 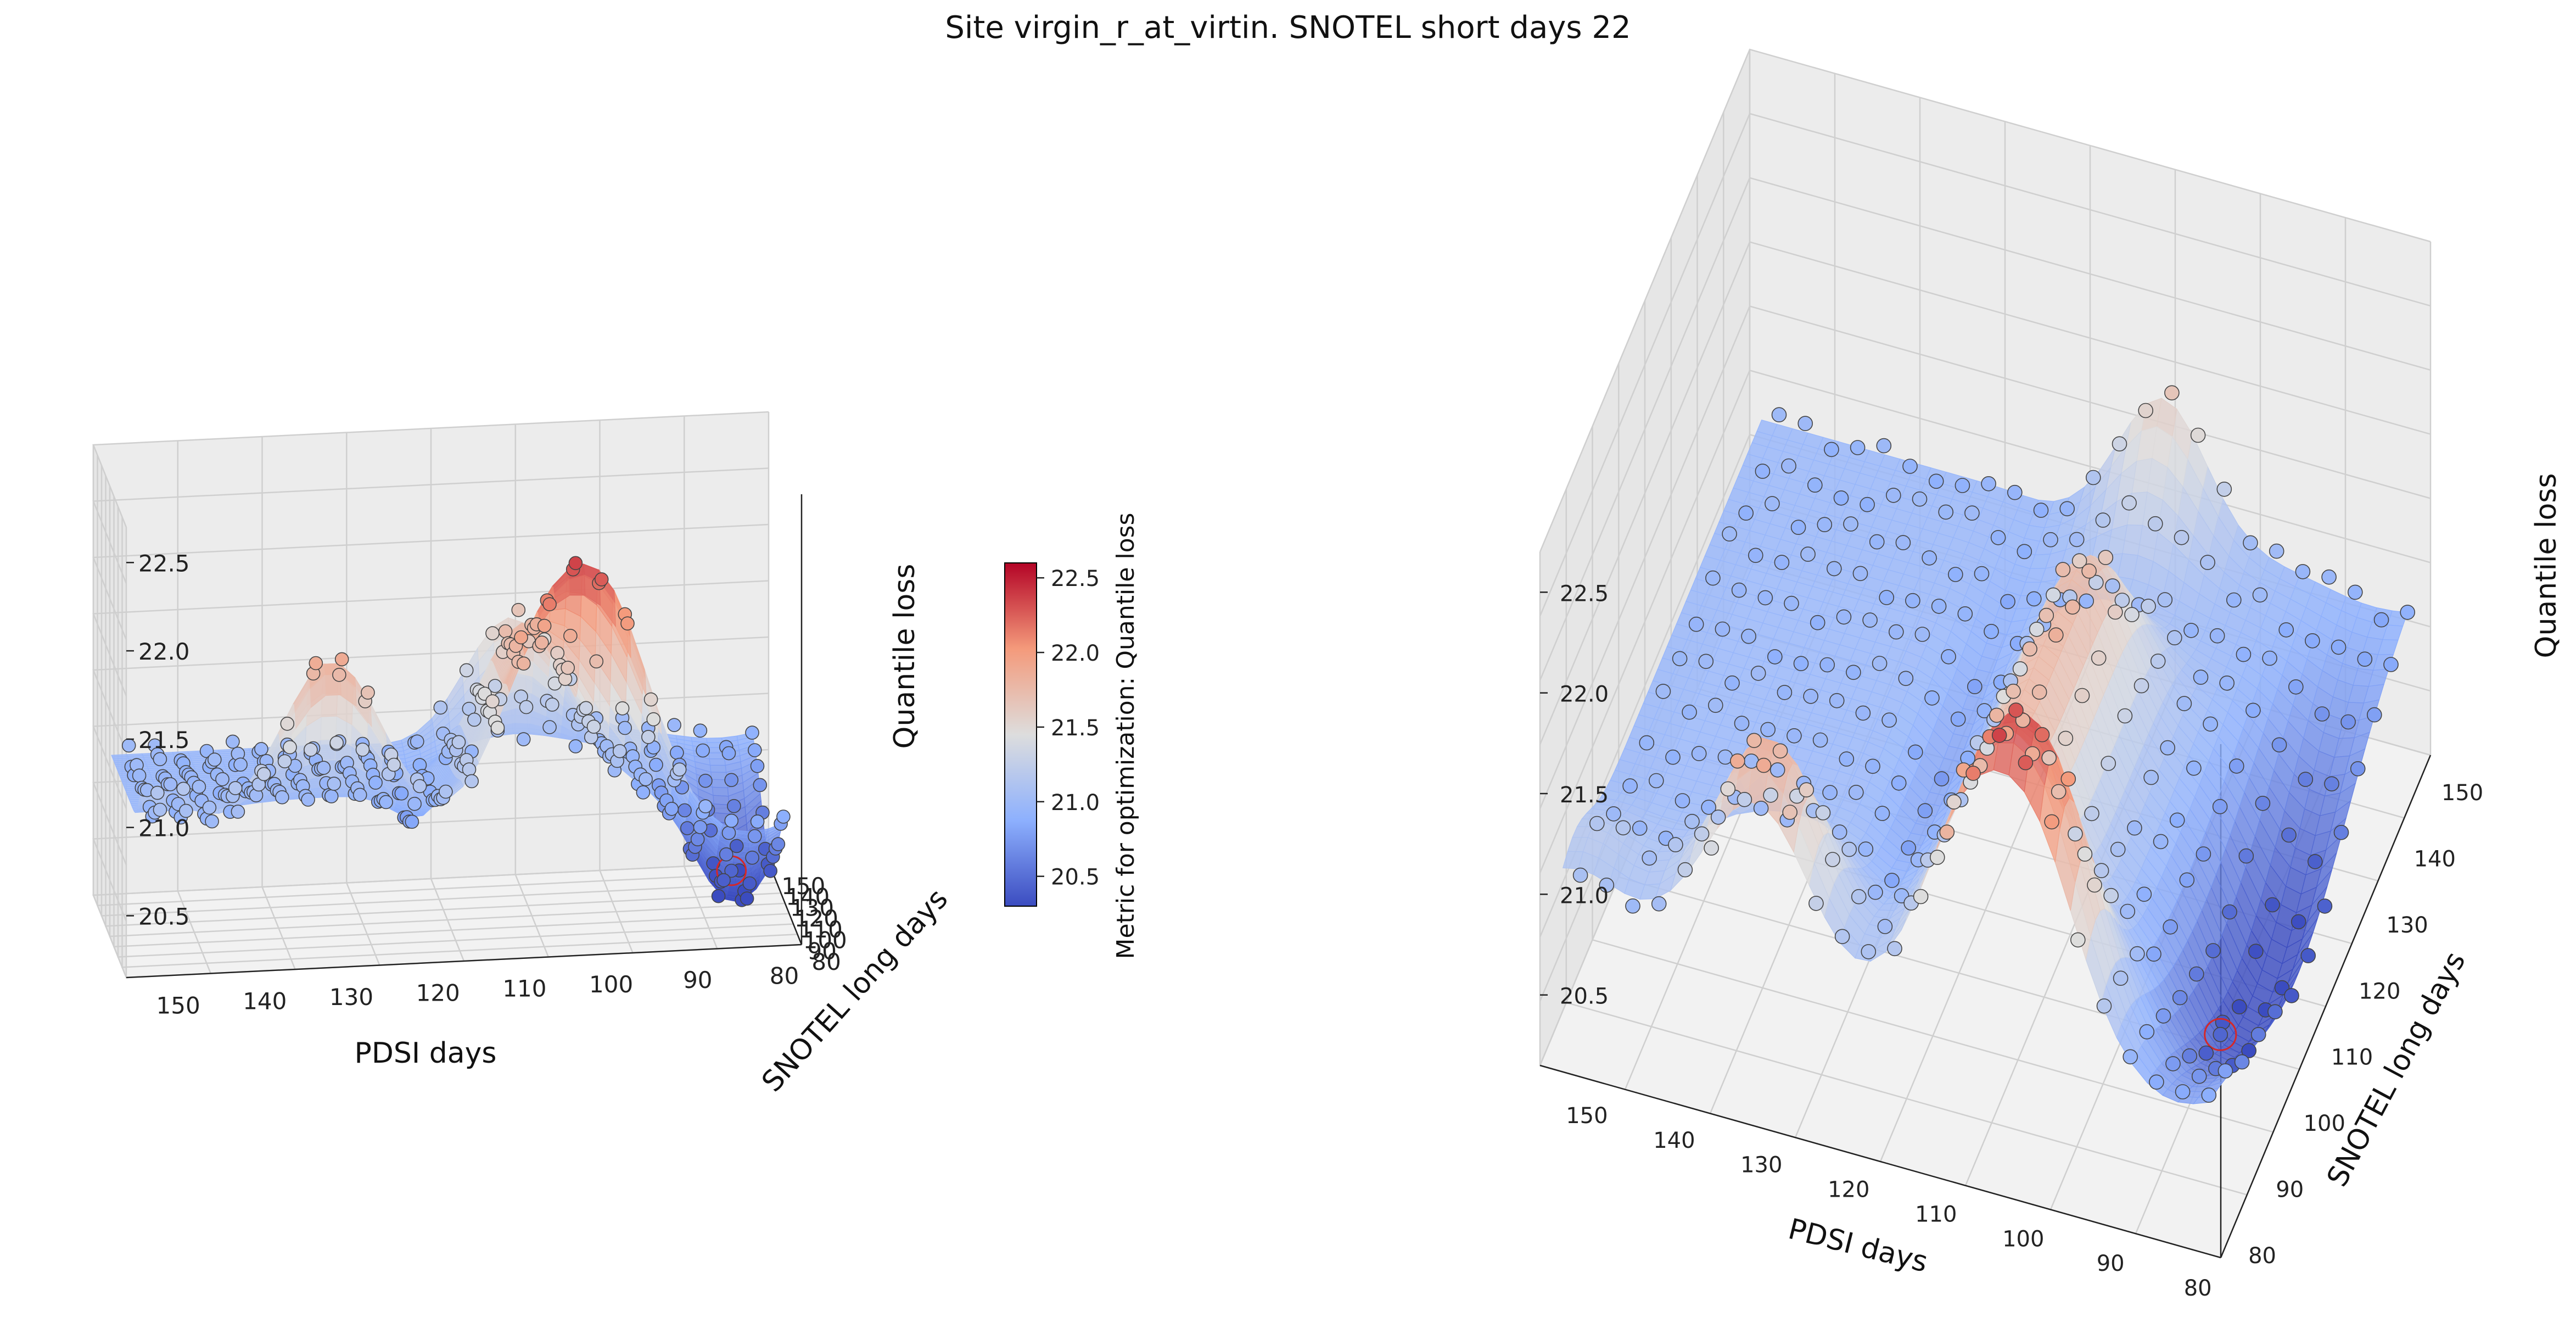 I want to click on z-tick-label: 21.0, so click(x=164, y=828).